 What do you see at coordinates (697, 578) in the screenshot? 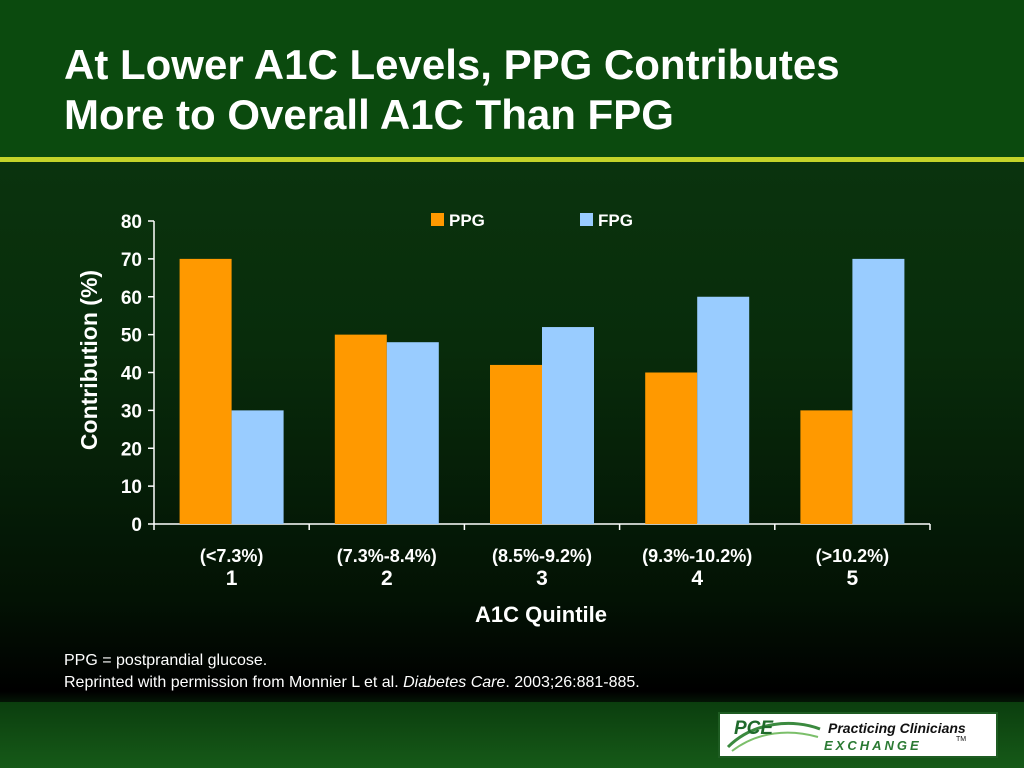
I see `x-category-label: 4` at bounding box center [697, 578].